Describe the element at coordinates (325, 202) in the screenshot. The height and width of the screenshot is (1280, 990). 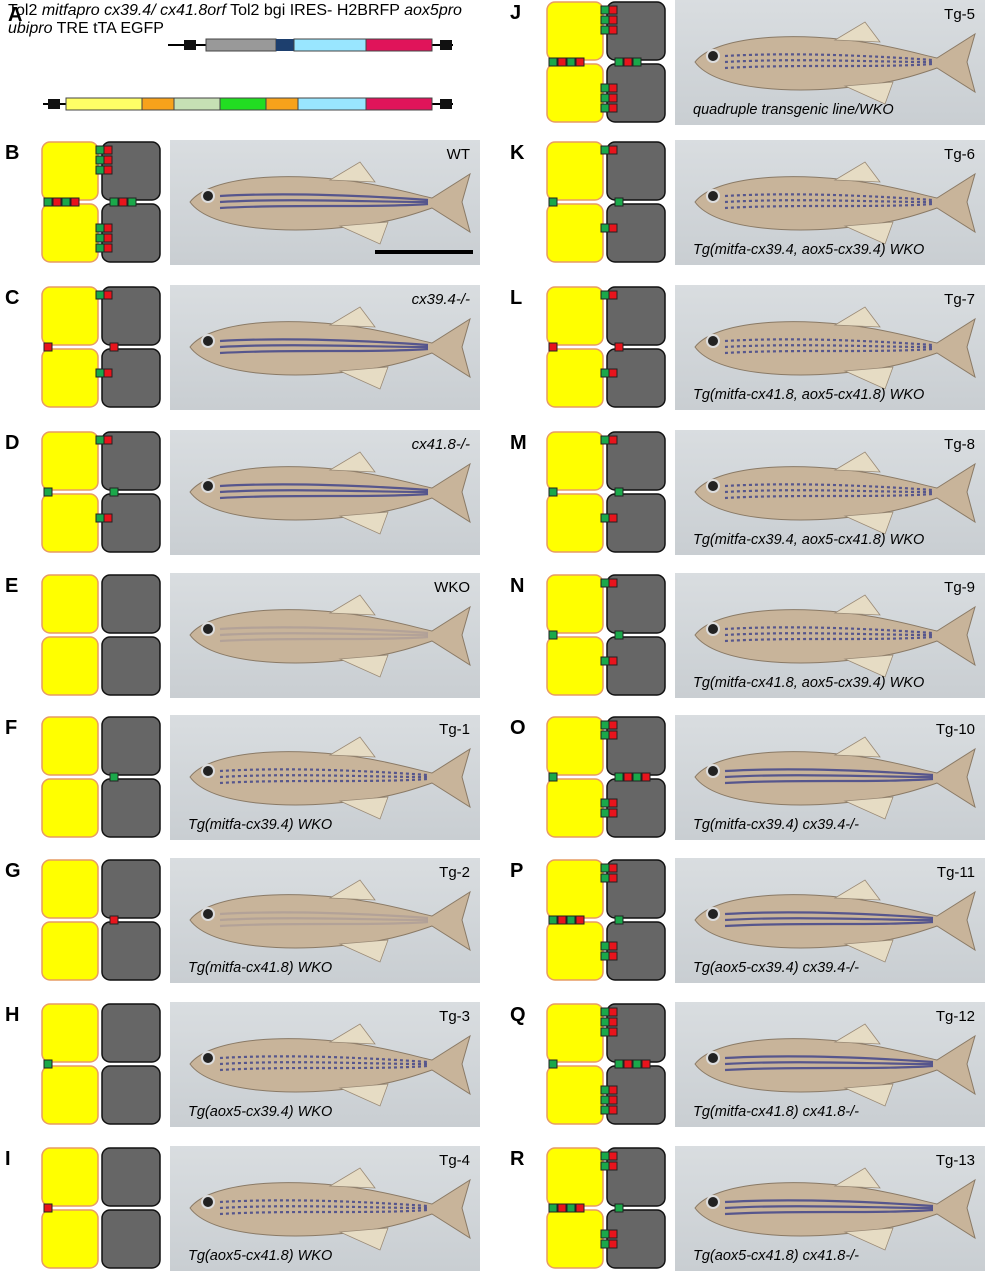
I see `fish-photo: WT` at that location.